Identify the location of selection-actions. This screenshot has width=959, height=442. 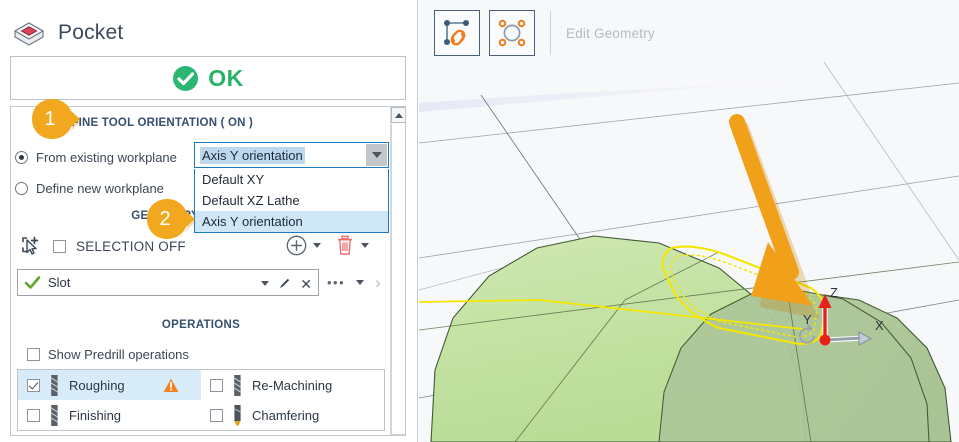
(327, 245).